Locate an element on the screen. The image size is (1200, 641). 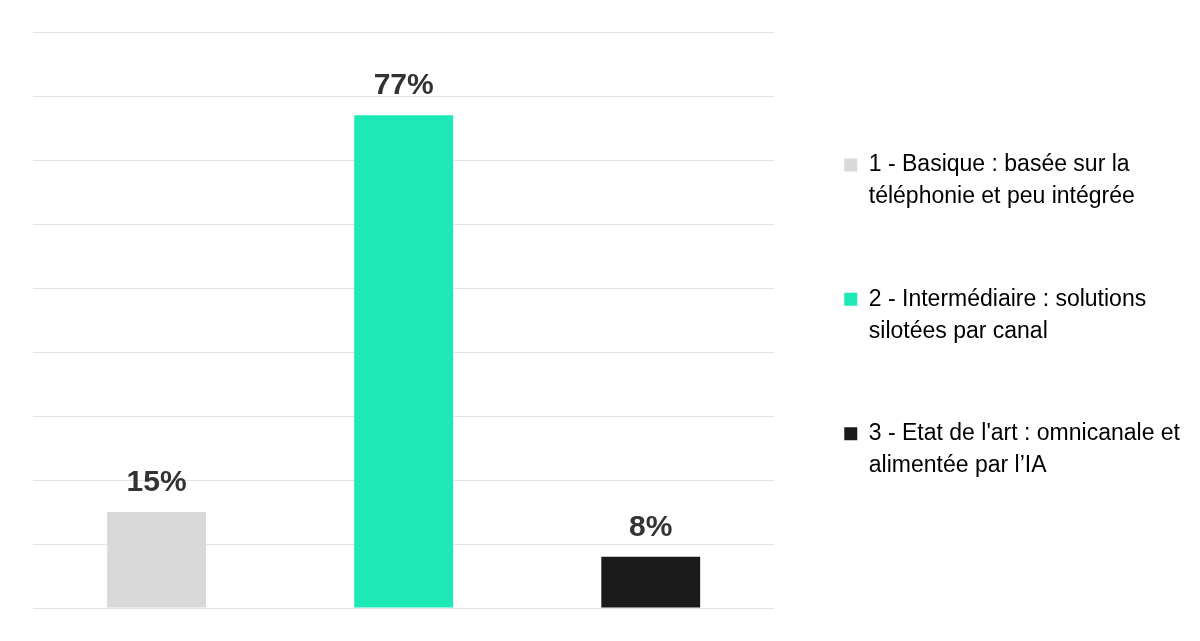
legend-label: 3 - Etat de l'art : omnicanale et alimentée par l’IA is located at coordinates (1024, 448).